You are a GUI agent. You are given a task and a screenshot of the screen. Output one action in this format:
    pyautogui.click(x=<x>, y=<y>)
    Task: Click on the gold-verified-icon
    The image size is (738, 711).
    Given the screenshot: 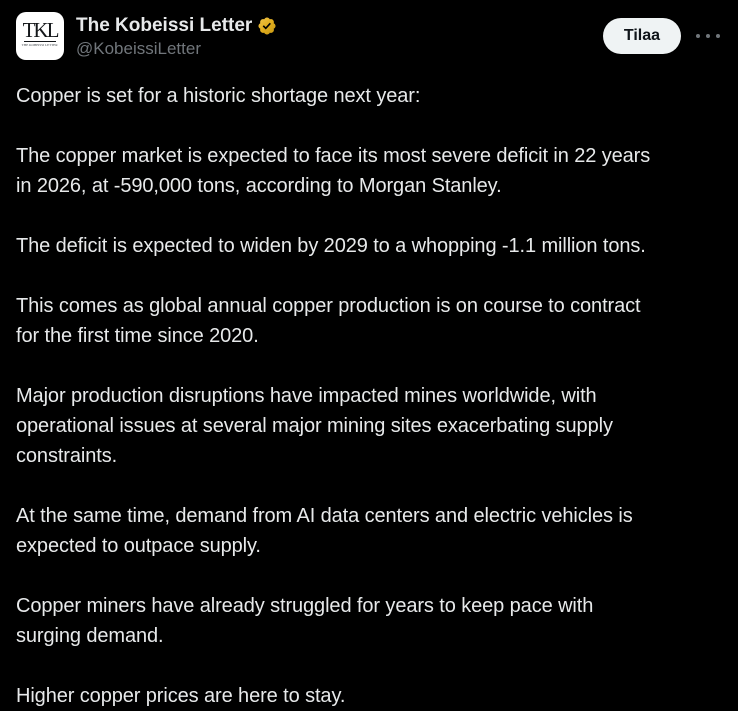 What is the action you would take?
    pyautogui.click(x=267, y=26)
    